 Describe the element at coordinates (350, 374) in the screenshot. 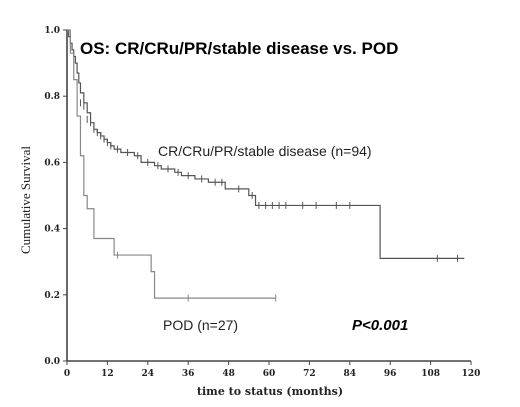

I see `x-tick-label: 84` at that location.